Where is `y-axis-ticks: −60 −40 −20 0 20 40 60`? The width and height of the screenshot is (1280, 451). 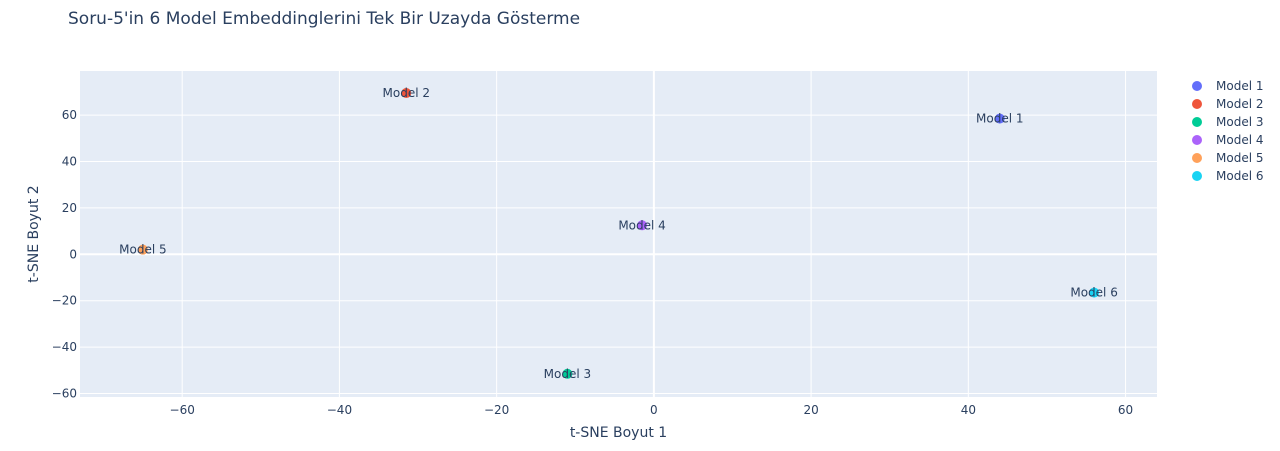 y-axis-ticks: −60 −40 −20 0 20 40 60 is located at coordinates (64, 254).